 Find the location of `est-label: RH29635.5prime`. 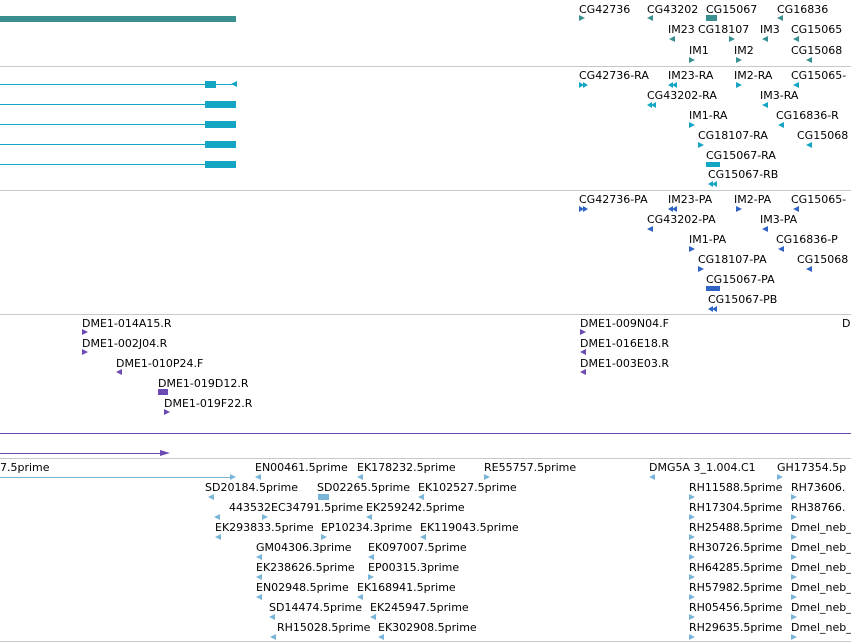

est-label: RH29635.5prime is located at coordinates (736, 627).